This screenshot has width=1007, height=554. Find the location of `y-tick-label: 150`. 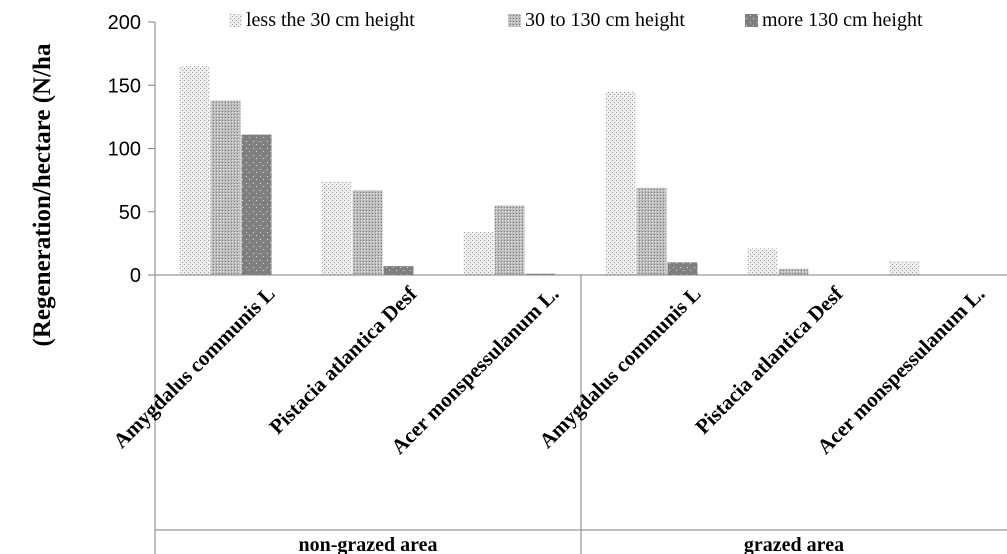

y-tick-label: 150 is located at coordinates (124, 86).